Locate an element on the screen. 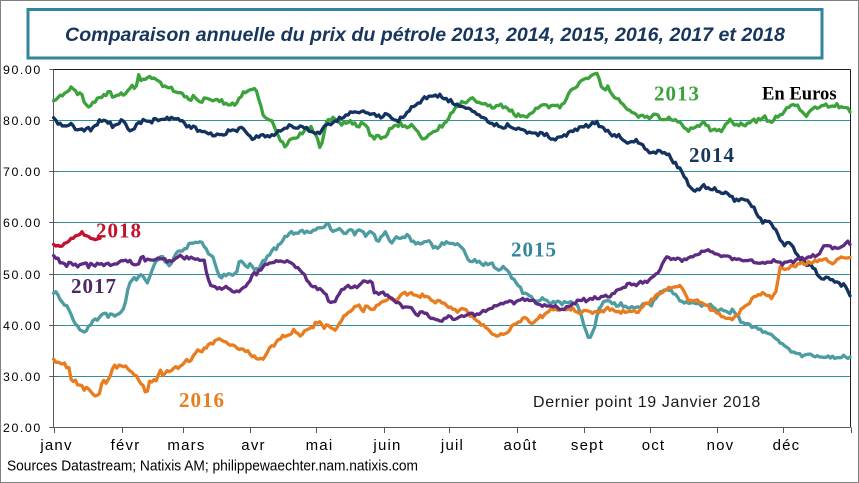  svg-text: avr is located at coordinates (253, 445).